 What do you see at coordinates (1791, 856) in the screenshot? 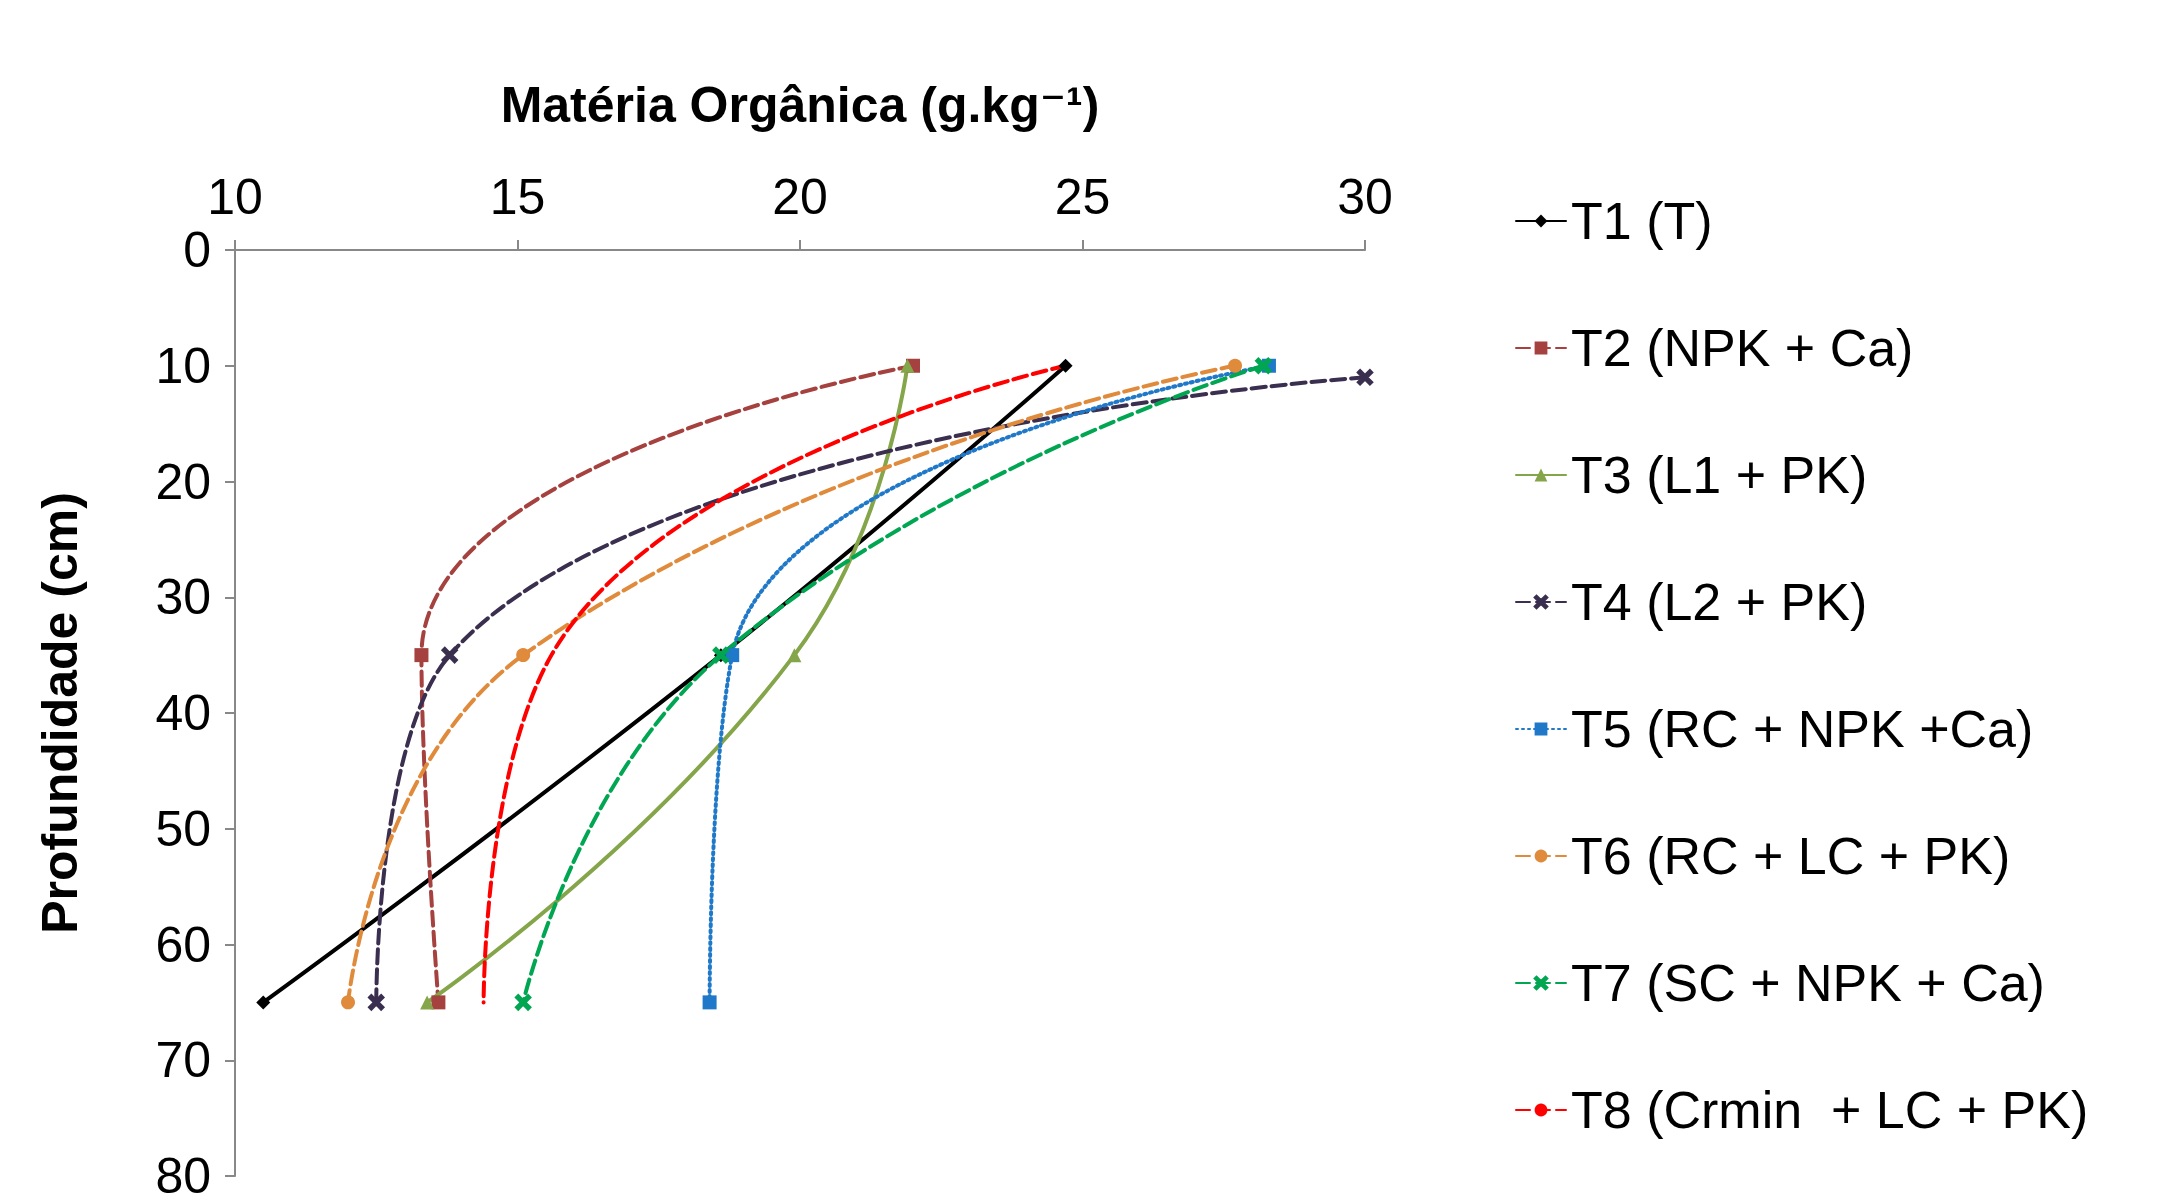
I see `legend-label: T6 (RC + LC + PK)` at bounding box center [1791, 856].